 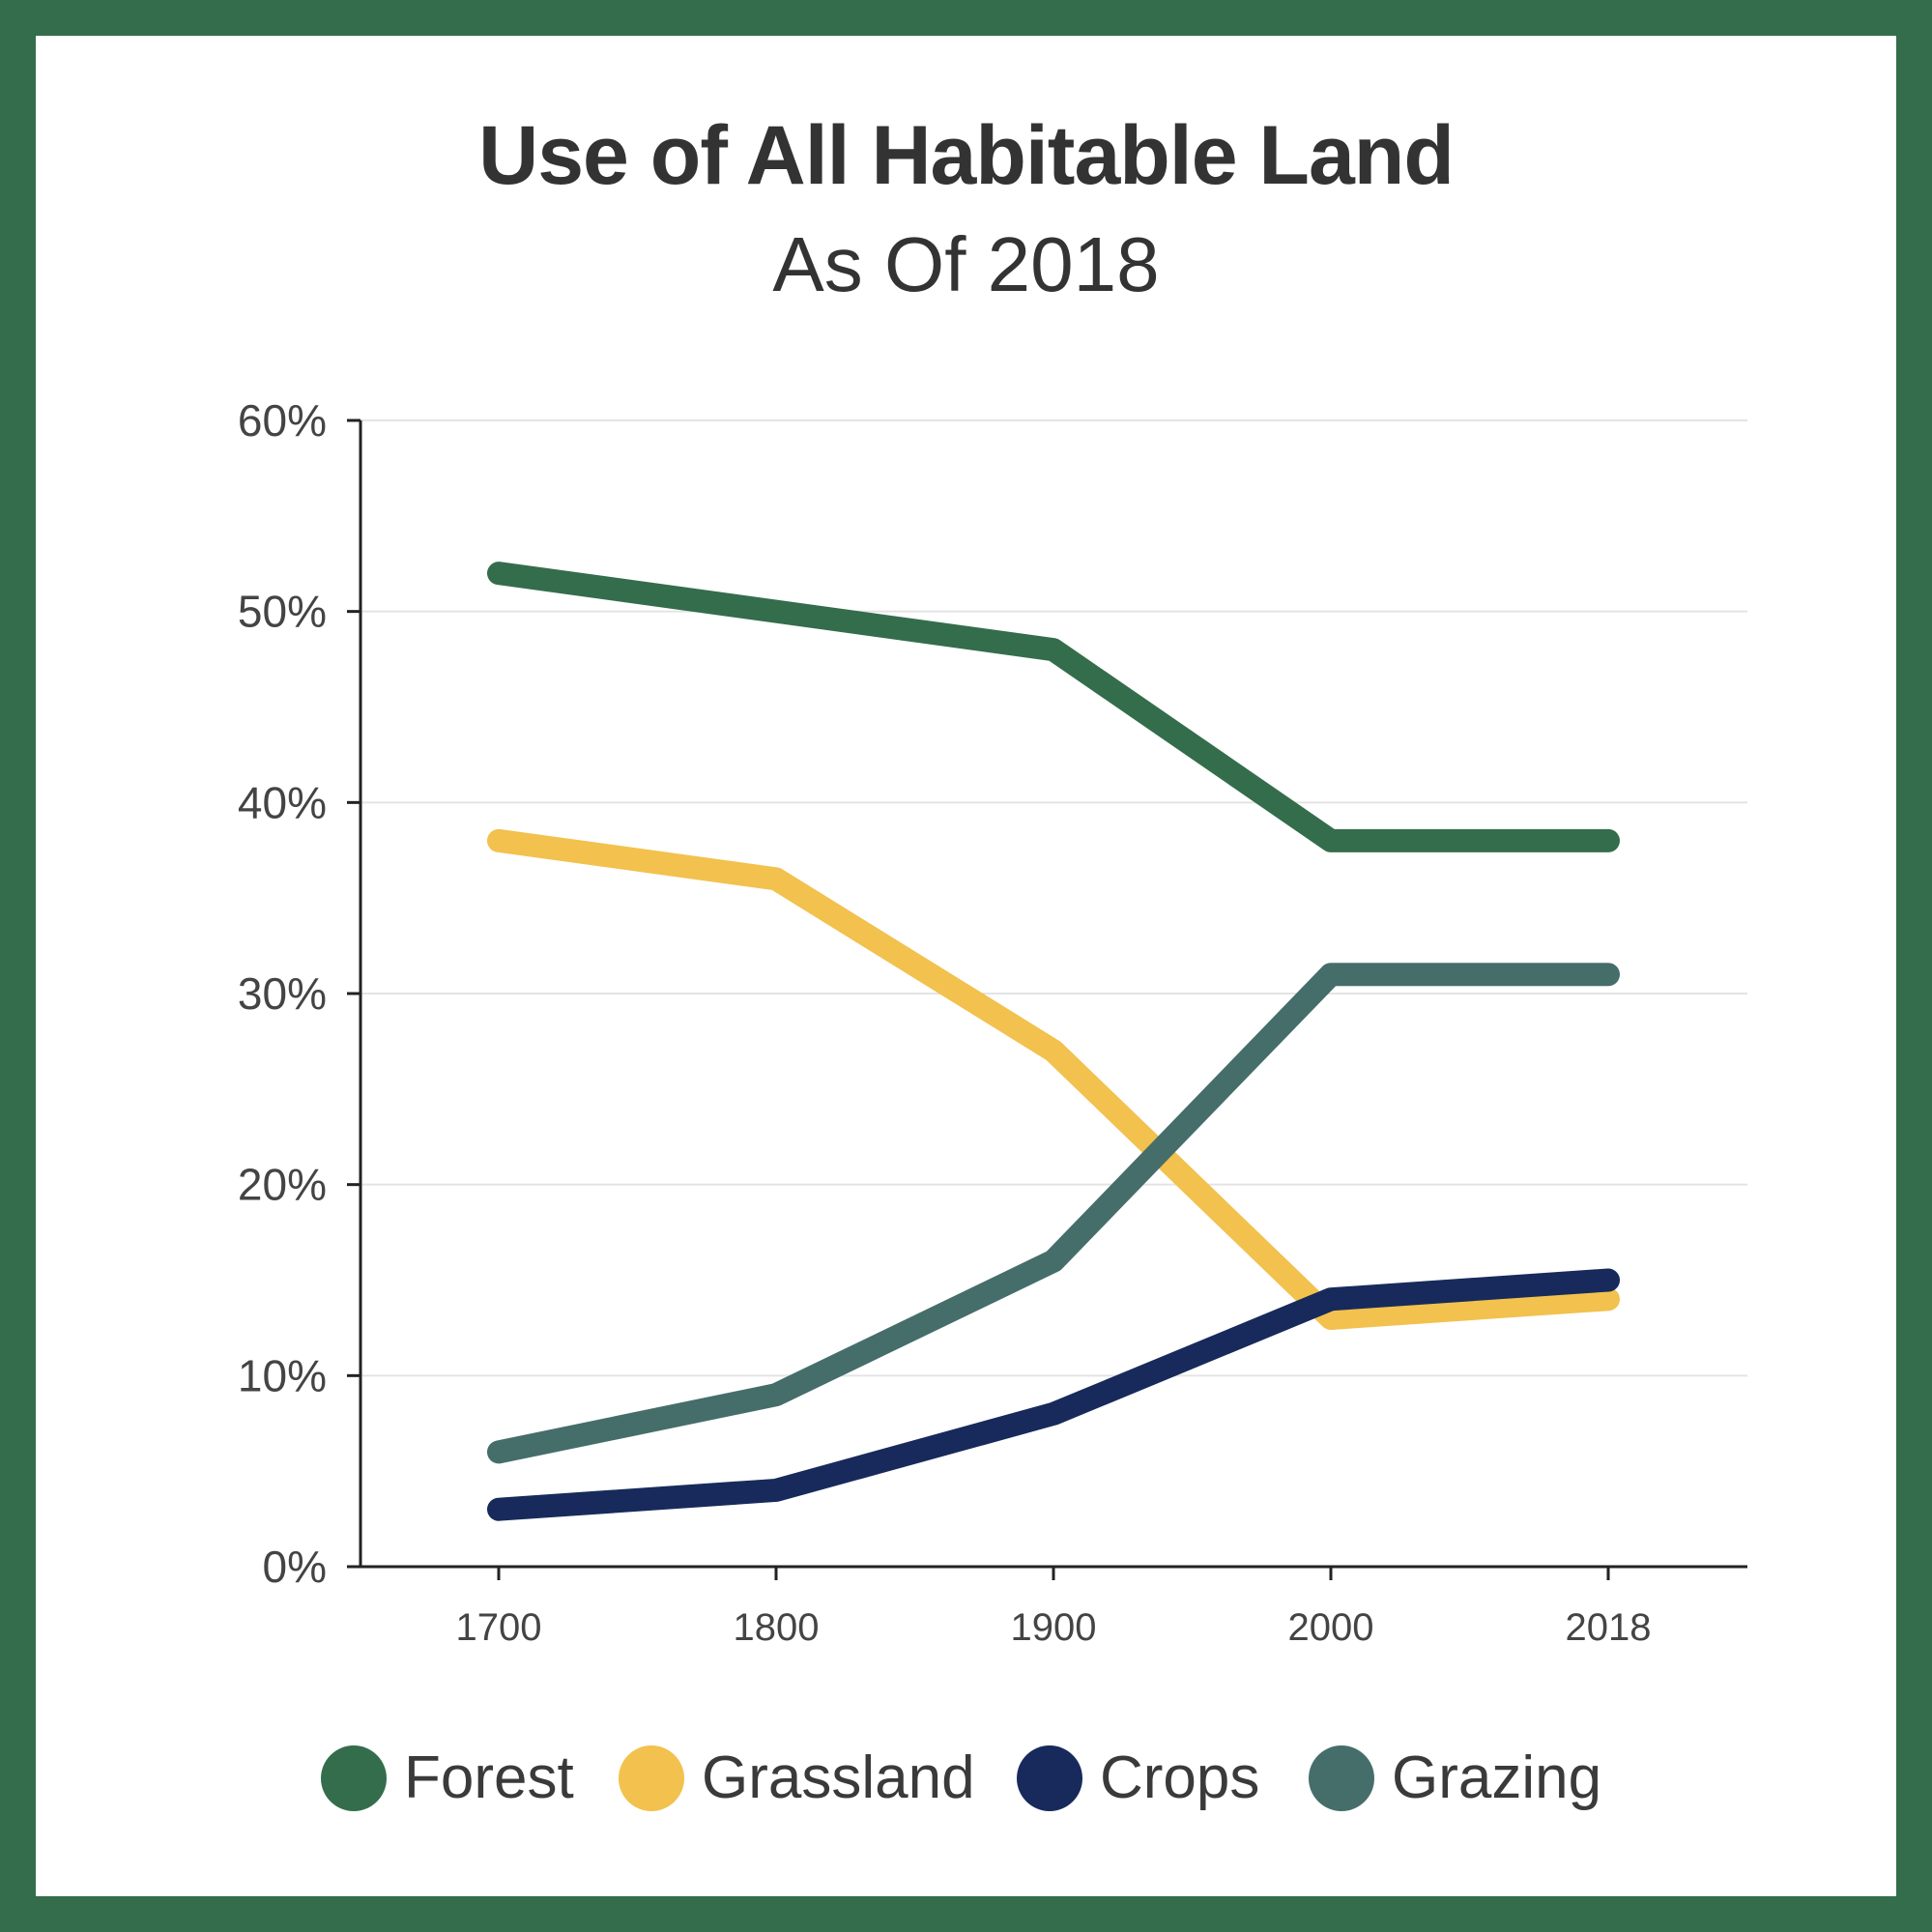 What do you see at coordinates (282, 612) in the screenshot?
I see `y-tick-label: 50%` at bounding box center [282, 612].